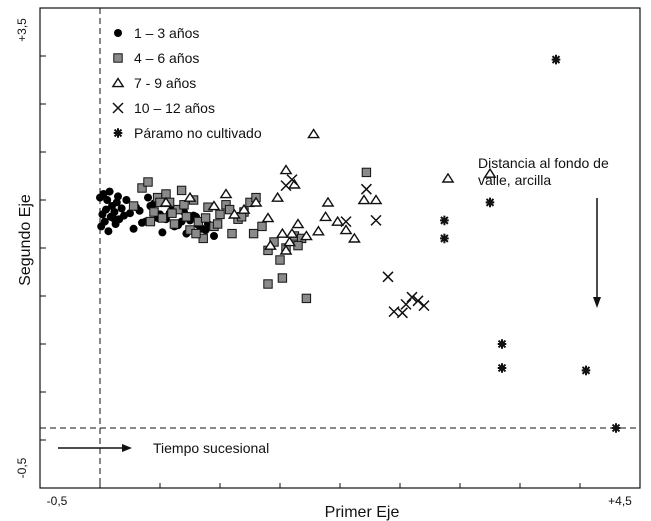  What do you see at coordinates (166, 33) in the screenshot?
I see `legend-label: 1 – 3 años` at bounding box center [166, 33].